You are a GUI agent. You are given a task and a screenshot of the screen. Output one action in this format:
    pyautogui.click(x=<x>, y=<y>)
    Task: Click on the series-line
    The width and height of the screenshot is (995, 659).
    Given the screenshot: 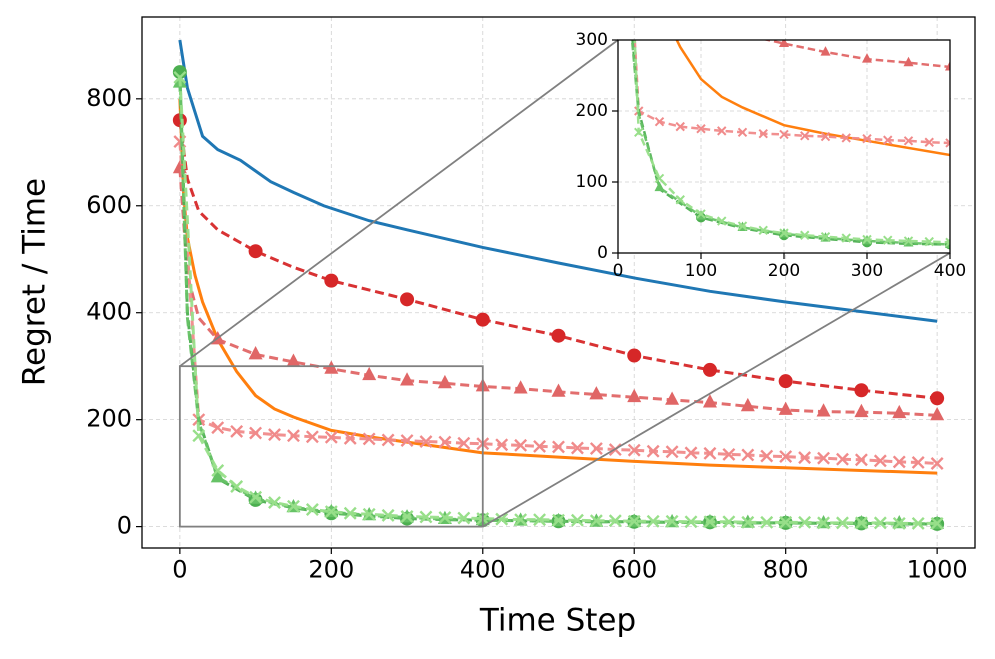 What is the action you would take?
    pyautogui.click(x=791, y=142)
    